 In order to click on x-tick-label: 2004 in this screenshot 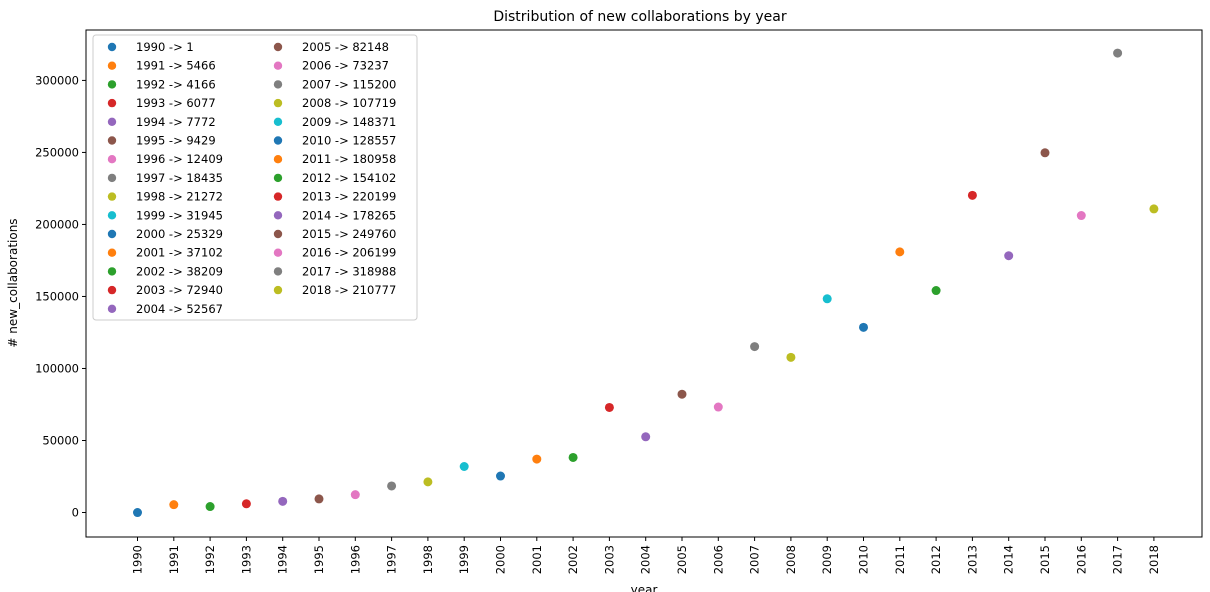, I will do `click(646, 559)`.